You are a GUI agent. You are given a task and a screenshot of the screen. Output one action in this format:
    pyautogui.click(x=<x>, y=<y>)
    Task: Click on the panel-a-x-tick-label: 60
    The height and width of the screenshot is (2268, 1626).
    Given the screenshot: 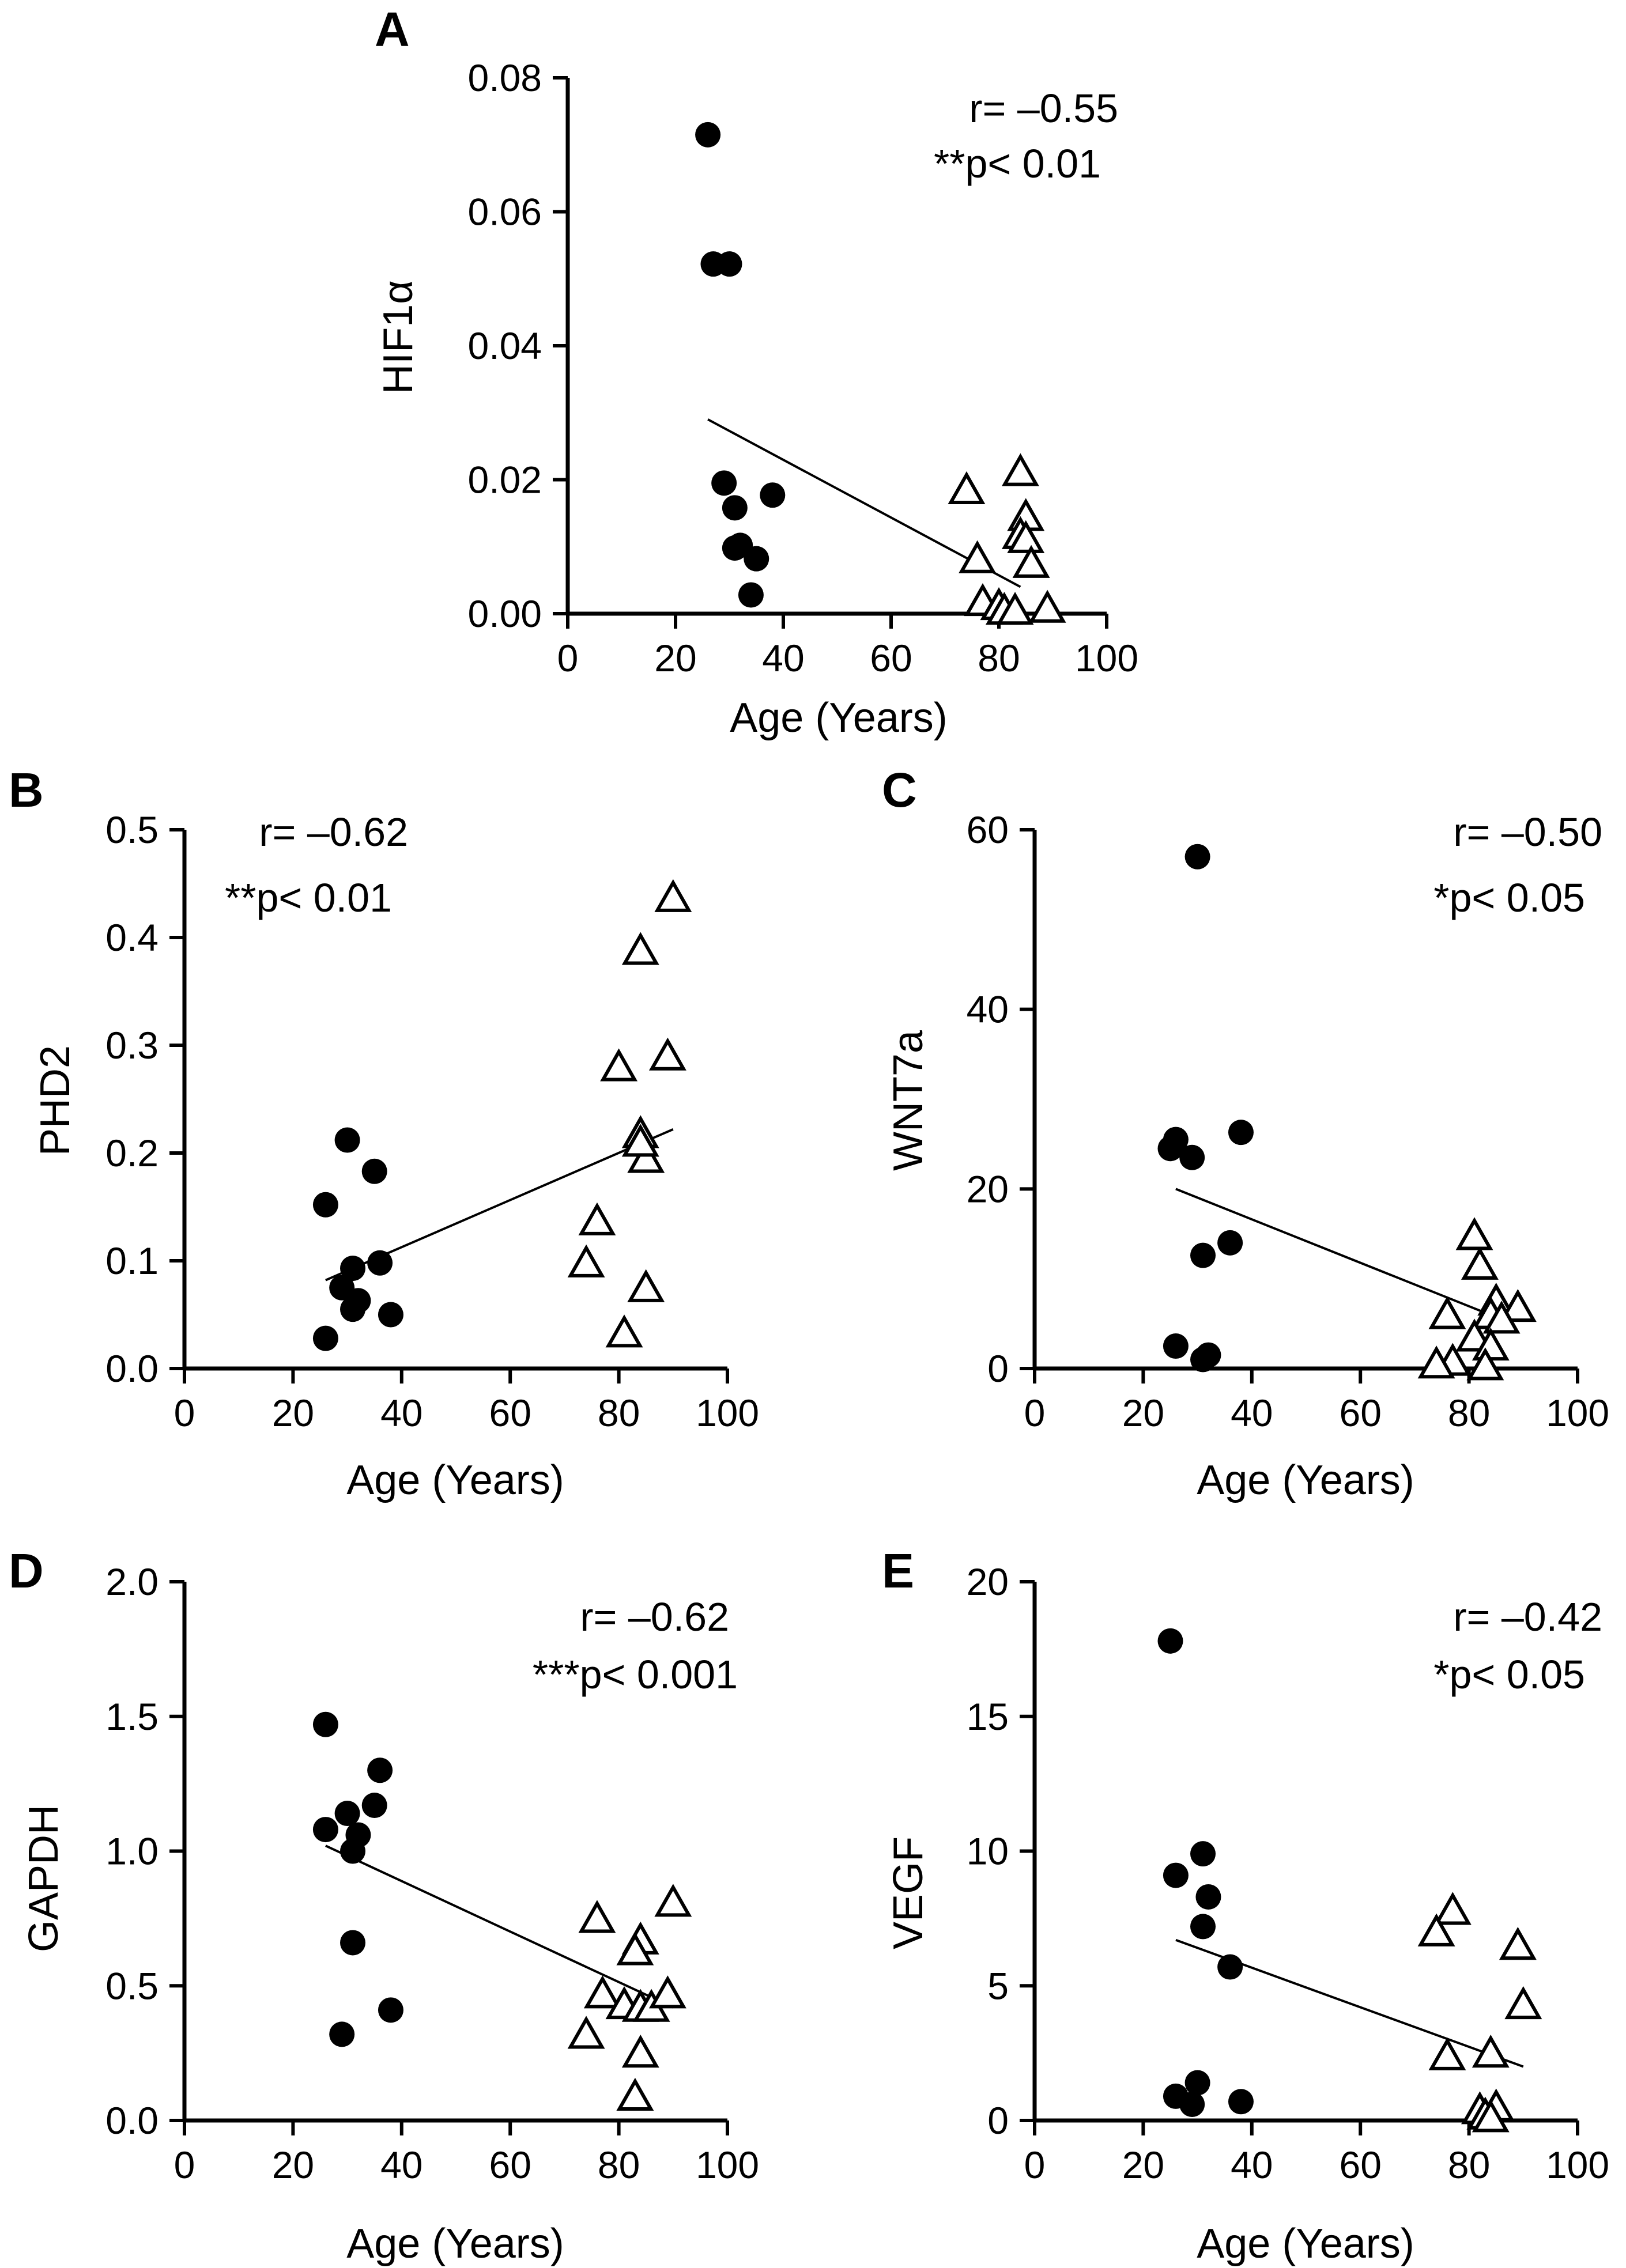 What is the action you would take?
    pyautogui.click(x=891, y=658)
    